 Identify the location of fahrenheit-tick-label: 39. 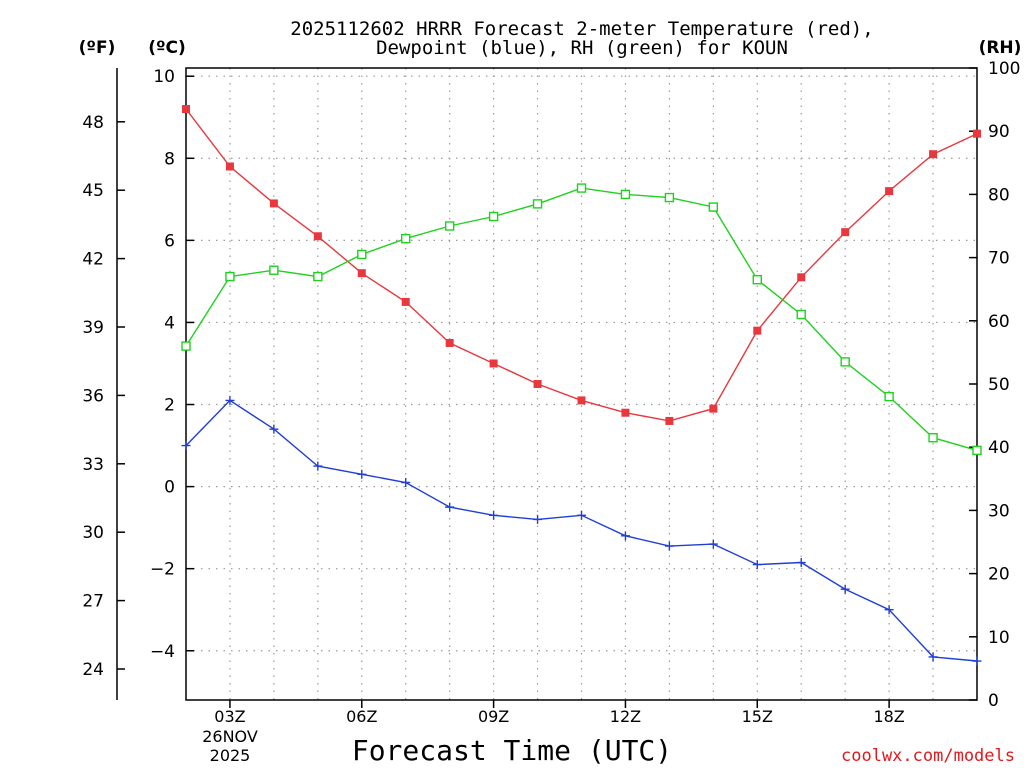
(93, 328).